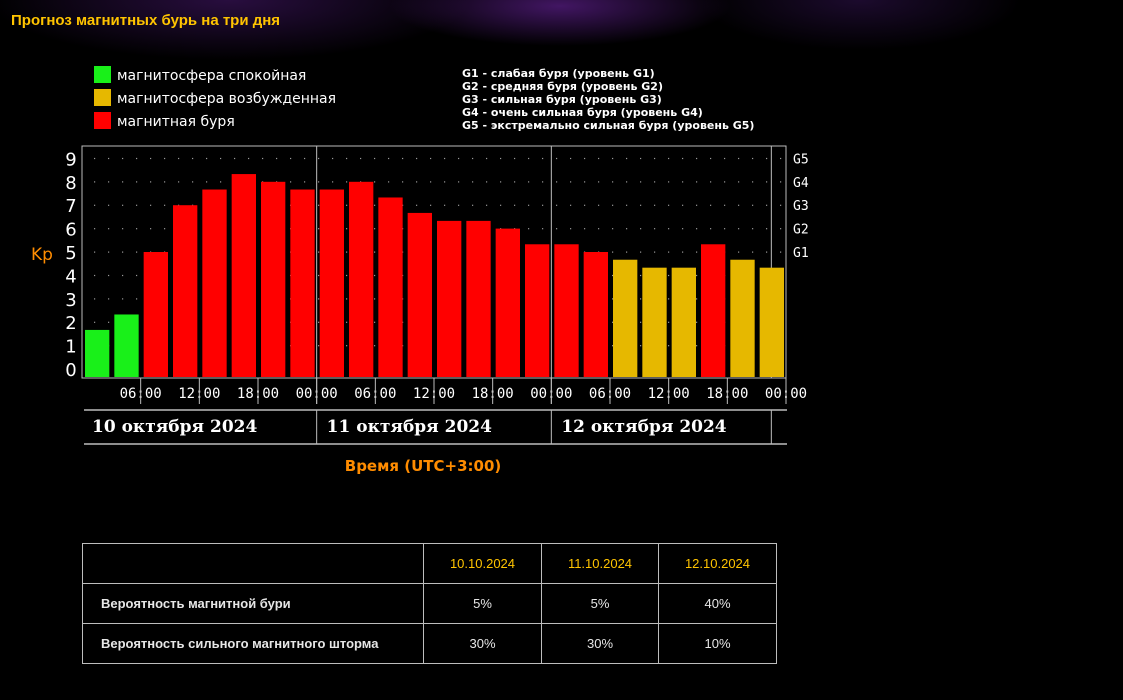 The height and width of the screenshot is (700, 1123). What do you see at coordinates (102, 97) in the screenshot?
I see `legend-swatch-unsettled` at bounding box center [102, 97].